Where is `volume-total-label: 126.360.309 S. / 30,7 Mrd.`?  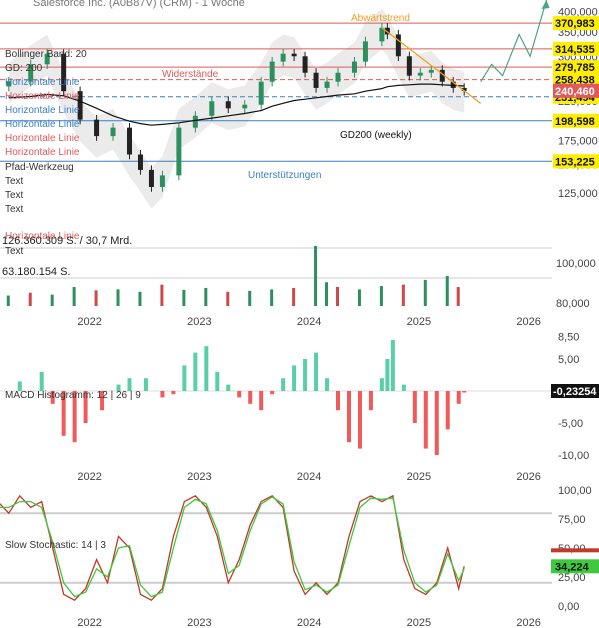 volume-total-label: 126.360.309 S. / 30,7 Mrd. is located at coordinates (67, 241).